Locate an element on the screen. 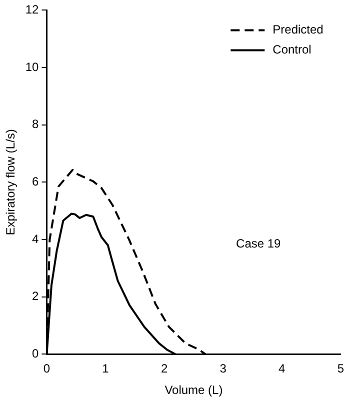 Image resolution: width=347 pixels, height=402 pixels. y-tick-label: 2 is located at coordinates (36, 296).